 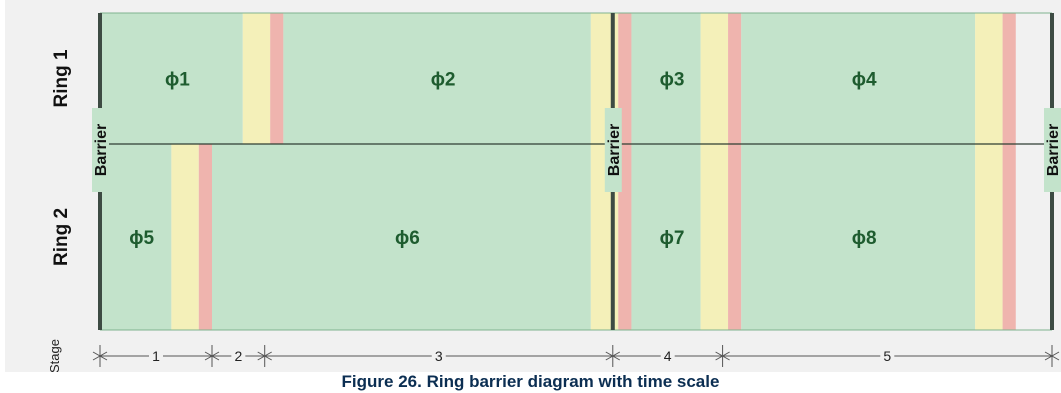 I want to click on stage-axis: 110s25s330s410s525s, so click(x=576, y=356).